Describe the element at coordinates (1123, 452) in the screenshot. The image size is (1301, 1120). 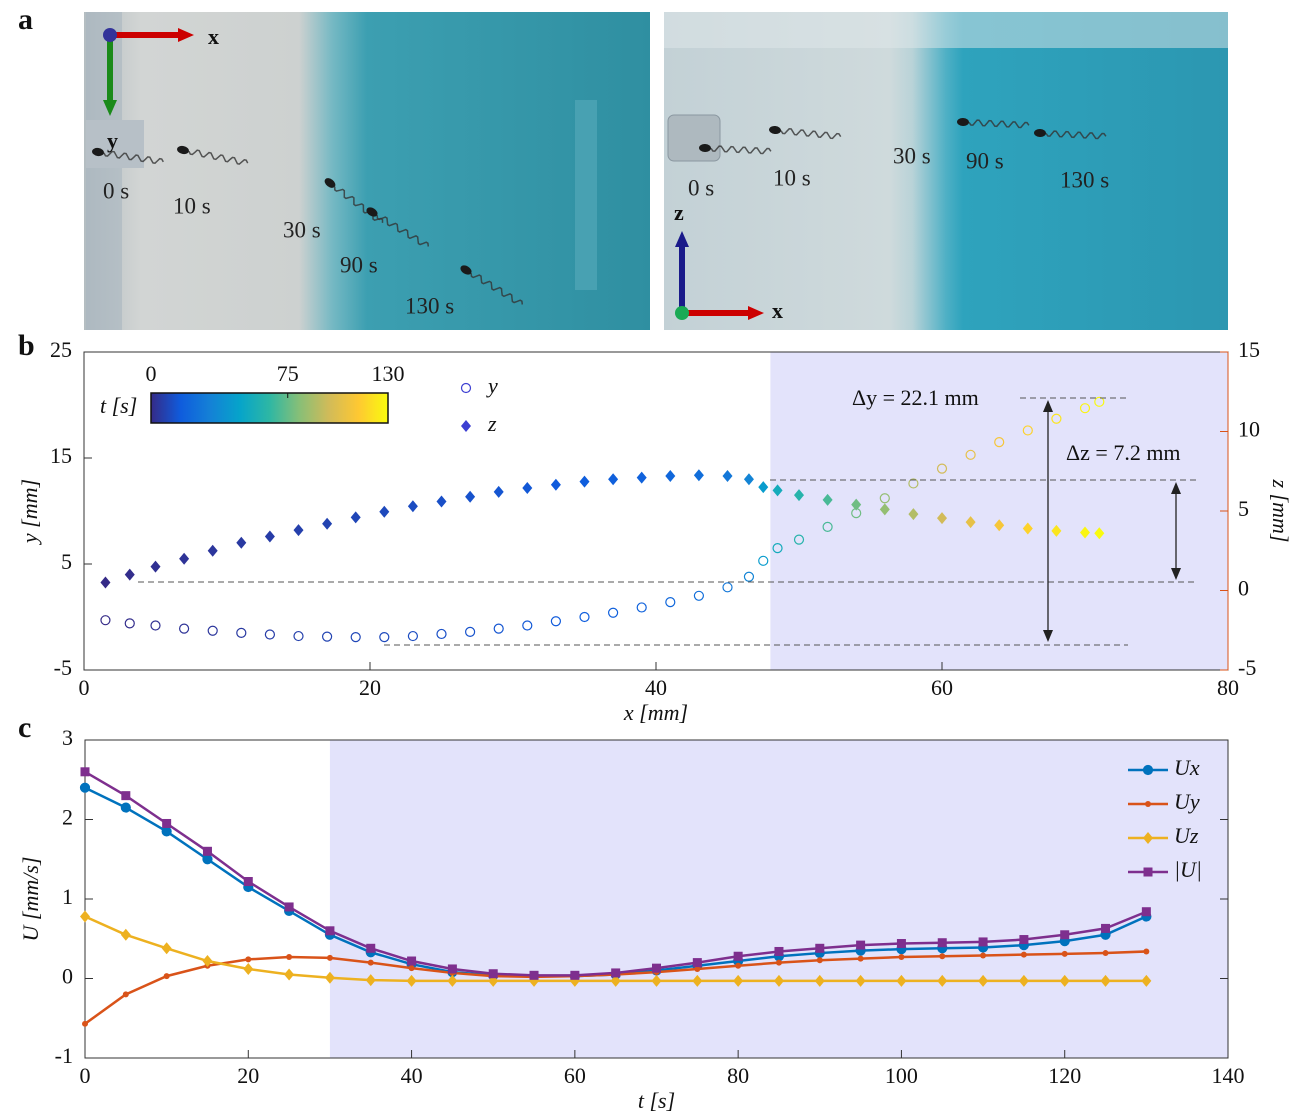
I see `annotation: Δz = 7.2 mm` at that location.